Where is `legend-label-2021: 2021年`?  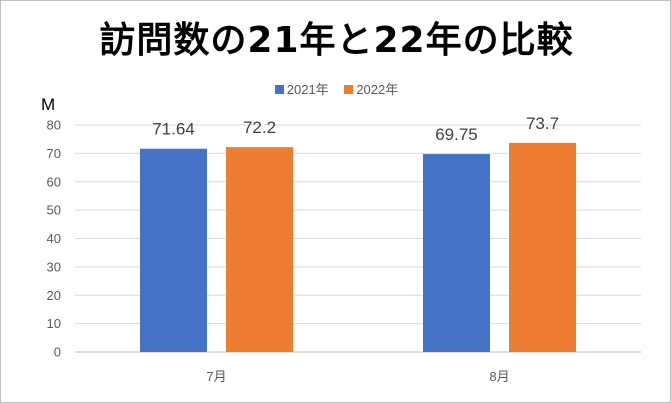 legend-label-2021: 2021年 is located at coordinates (307, 89).